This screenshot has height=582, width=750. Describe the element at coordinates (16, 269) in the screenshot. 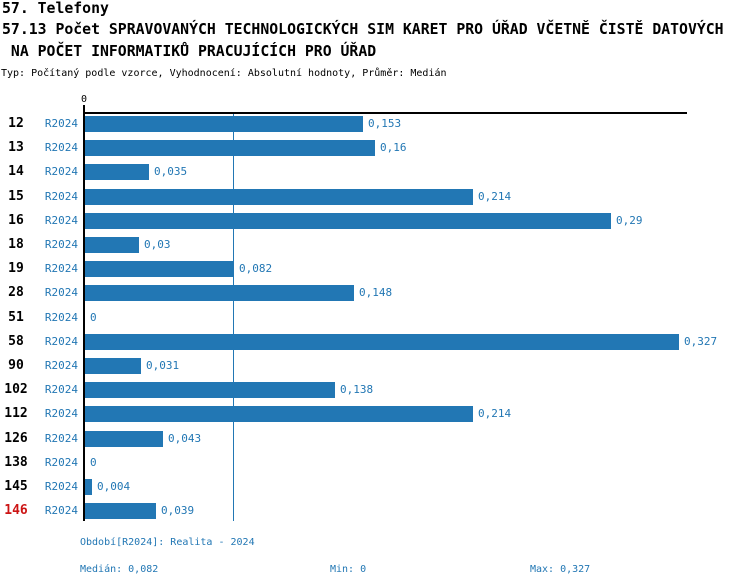

I see `row-id-label: 19` at that location.